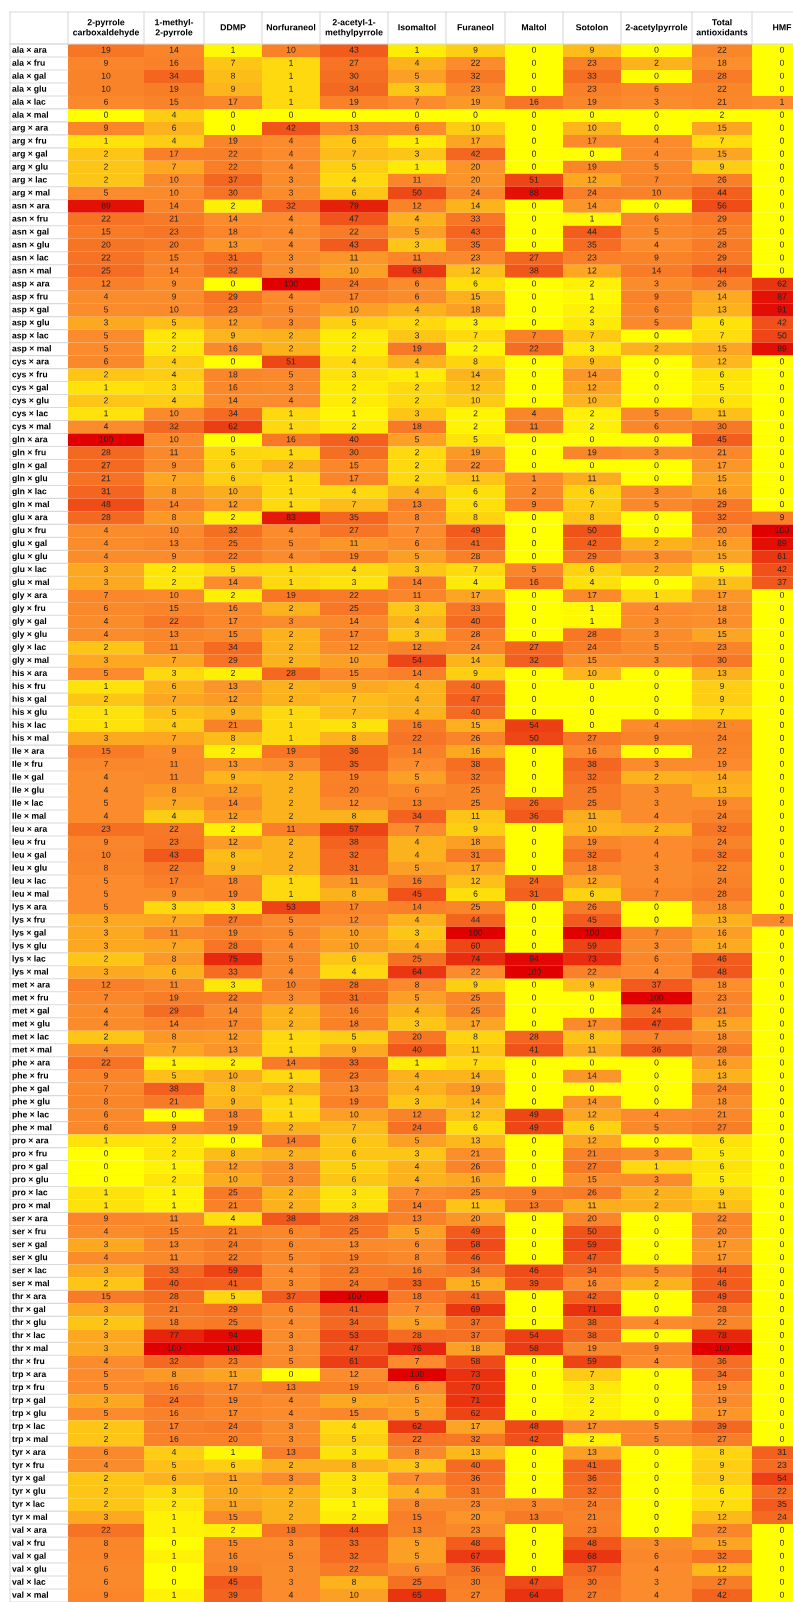  What do you see at coordinates (592, 1192) in the screenshot?
I see `data-label: 26` at bounding box center [592, 1192].